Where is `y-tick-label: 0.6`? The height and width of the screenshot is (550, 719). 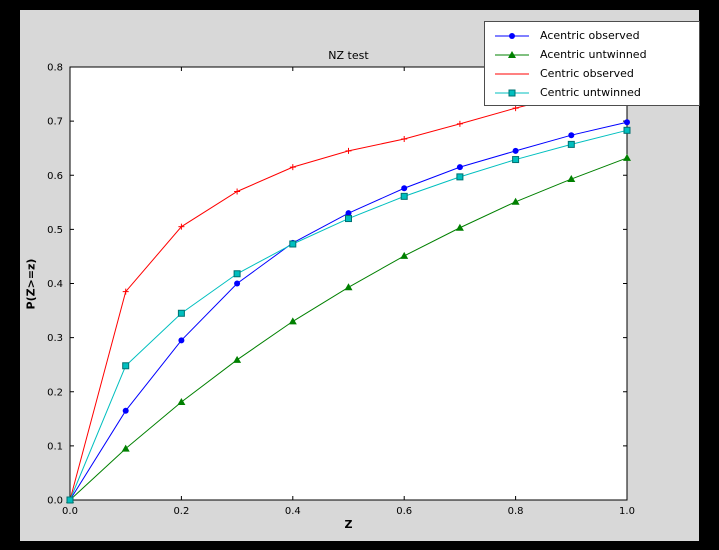
y-tick-label: 0.6 is located at coordinates (55, 176).